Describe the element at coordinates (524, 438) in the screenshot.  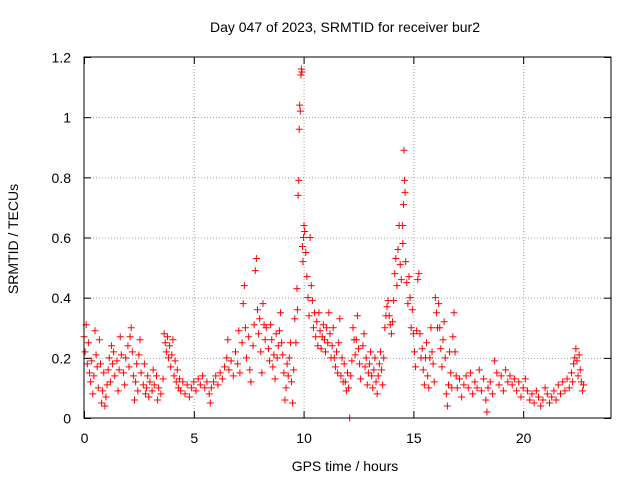
I see `x-tick-label: 20` at that location.